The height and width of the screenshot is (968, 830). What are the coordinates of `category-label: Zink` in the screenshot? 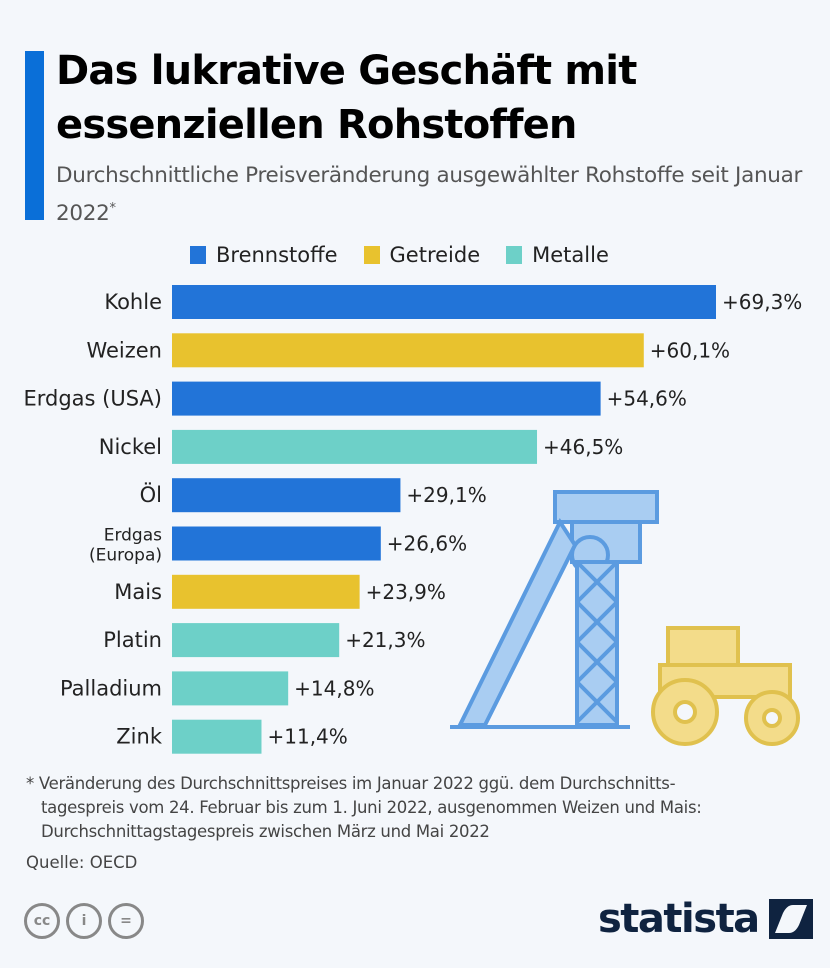 It's located at (139, 737).